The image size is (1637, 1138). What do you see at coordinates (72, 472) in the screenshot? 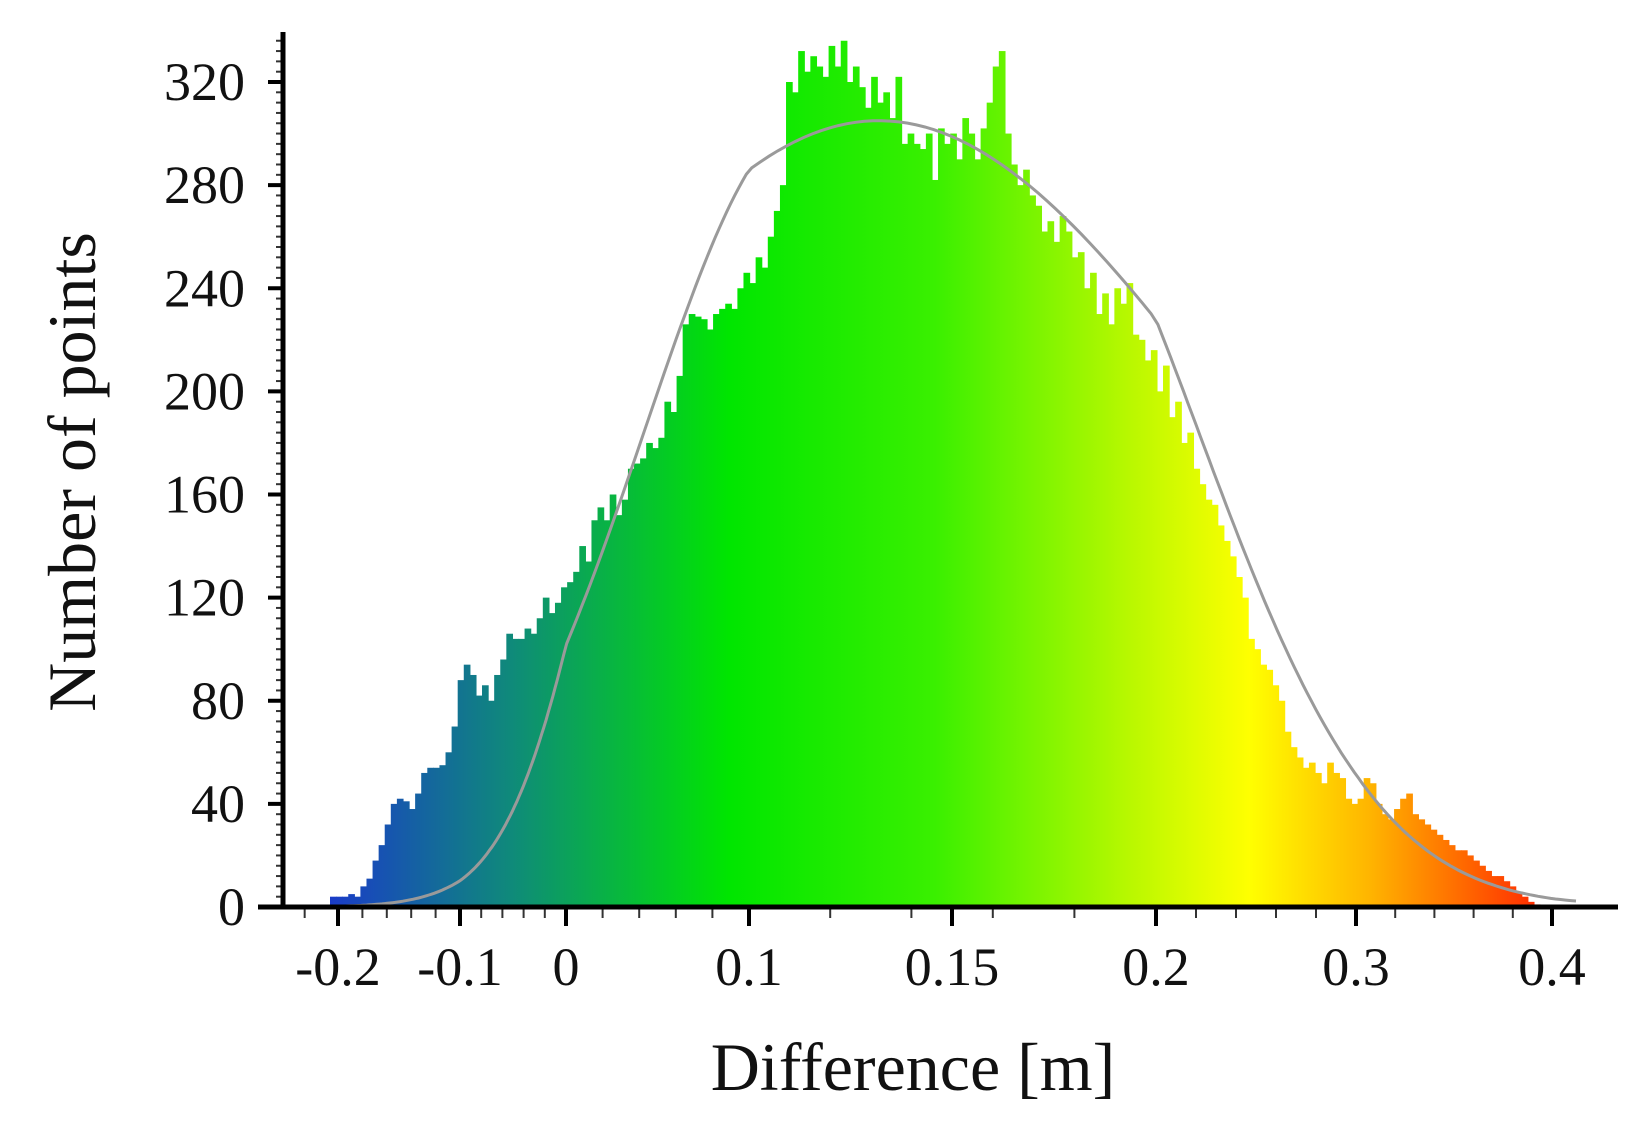
I see `y-axis-title: Number of points` at bounding box center [72, 472].